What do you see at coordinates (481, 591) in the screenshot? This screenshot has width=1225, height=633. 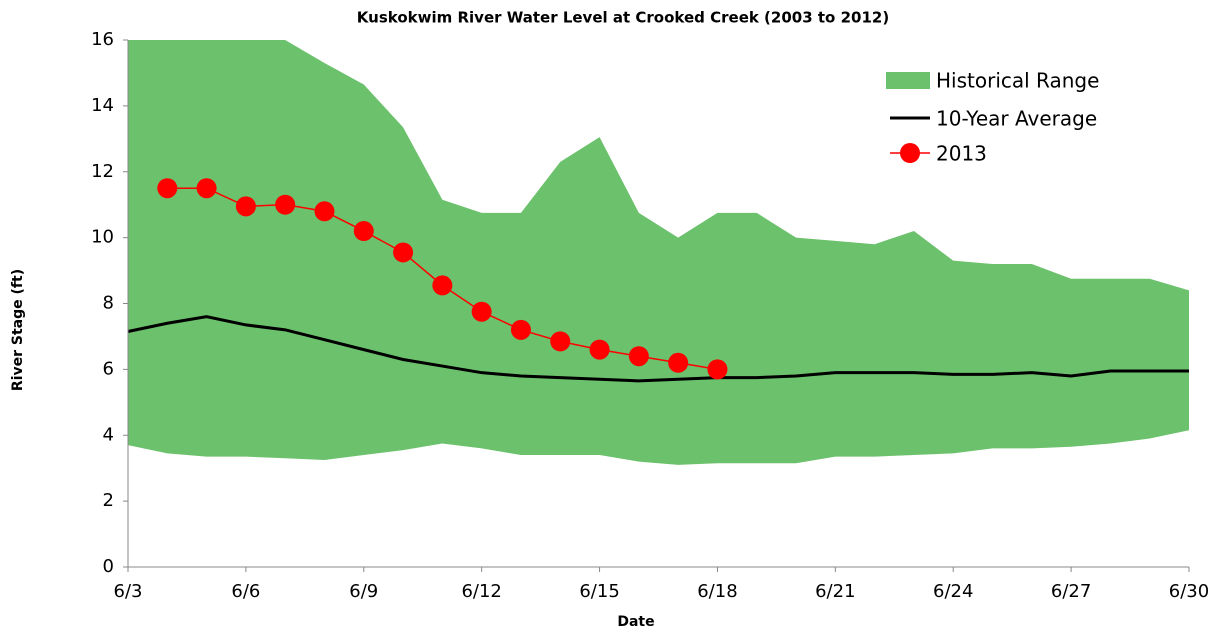 I see `x-tick-label: 6/12` at bounding box center [481, 591].